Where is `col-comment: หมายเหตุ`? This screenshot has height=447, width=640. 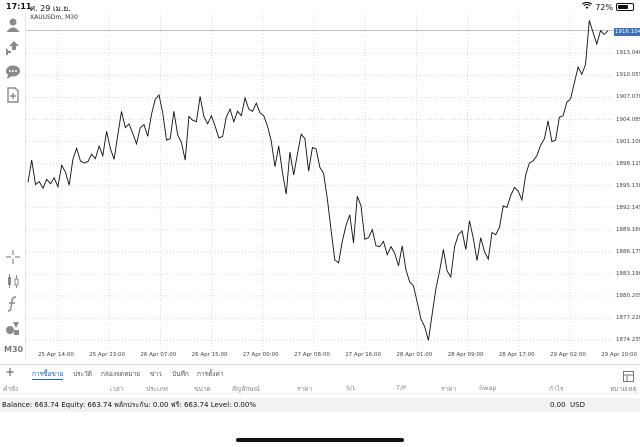
col-comment: หมายเหตุ is located at coordinates (623, 389).